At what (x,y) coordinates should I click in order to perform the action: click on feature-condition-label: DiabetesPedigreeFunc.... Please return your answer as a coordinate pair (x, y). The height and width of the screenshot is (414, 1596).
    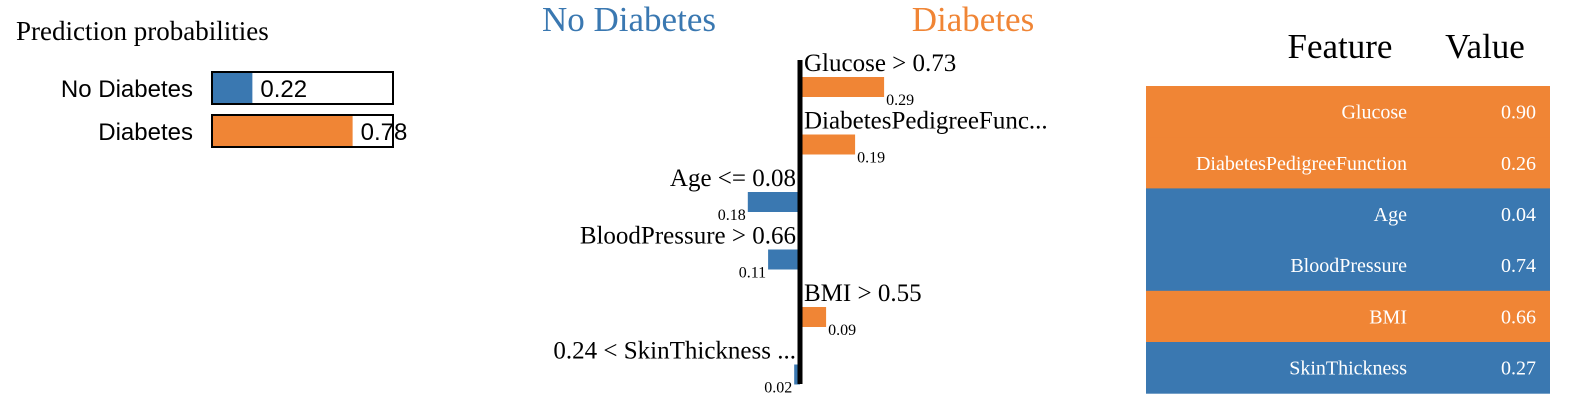
    Looking at the image, I should click on (926, 121).